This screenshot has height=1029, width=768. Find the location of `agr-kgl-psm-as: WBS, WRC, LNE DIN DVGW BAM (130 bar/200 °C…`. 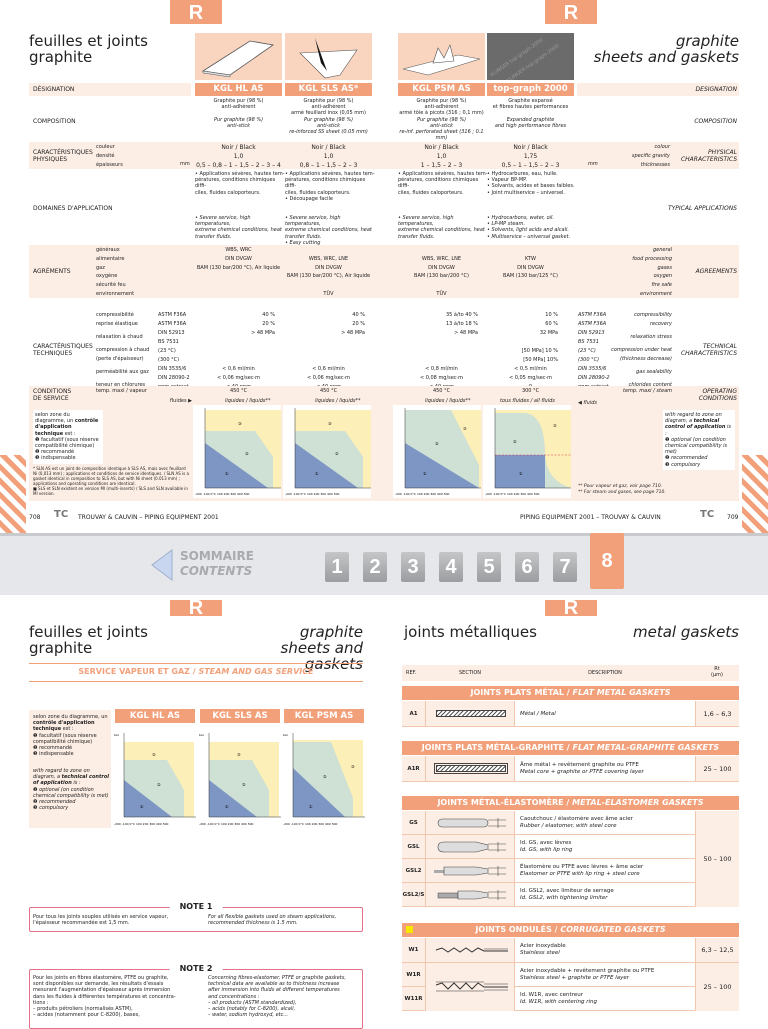

agr-kgl-psm-as: WBS, WRC, LNE DIN DVGW BAM (130 bar/200 °C… is located at coordinates (441, 276).